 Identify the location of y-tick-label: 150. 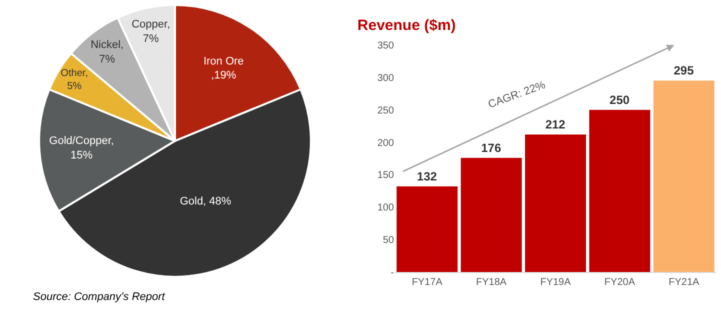
(385, 176).